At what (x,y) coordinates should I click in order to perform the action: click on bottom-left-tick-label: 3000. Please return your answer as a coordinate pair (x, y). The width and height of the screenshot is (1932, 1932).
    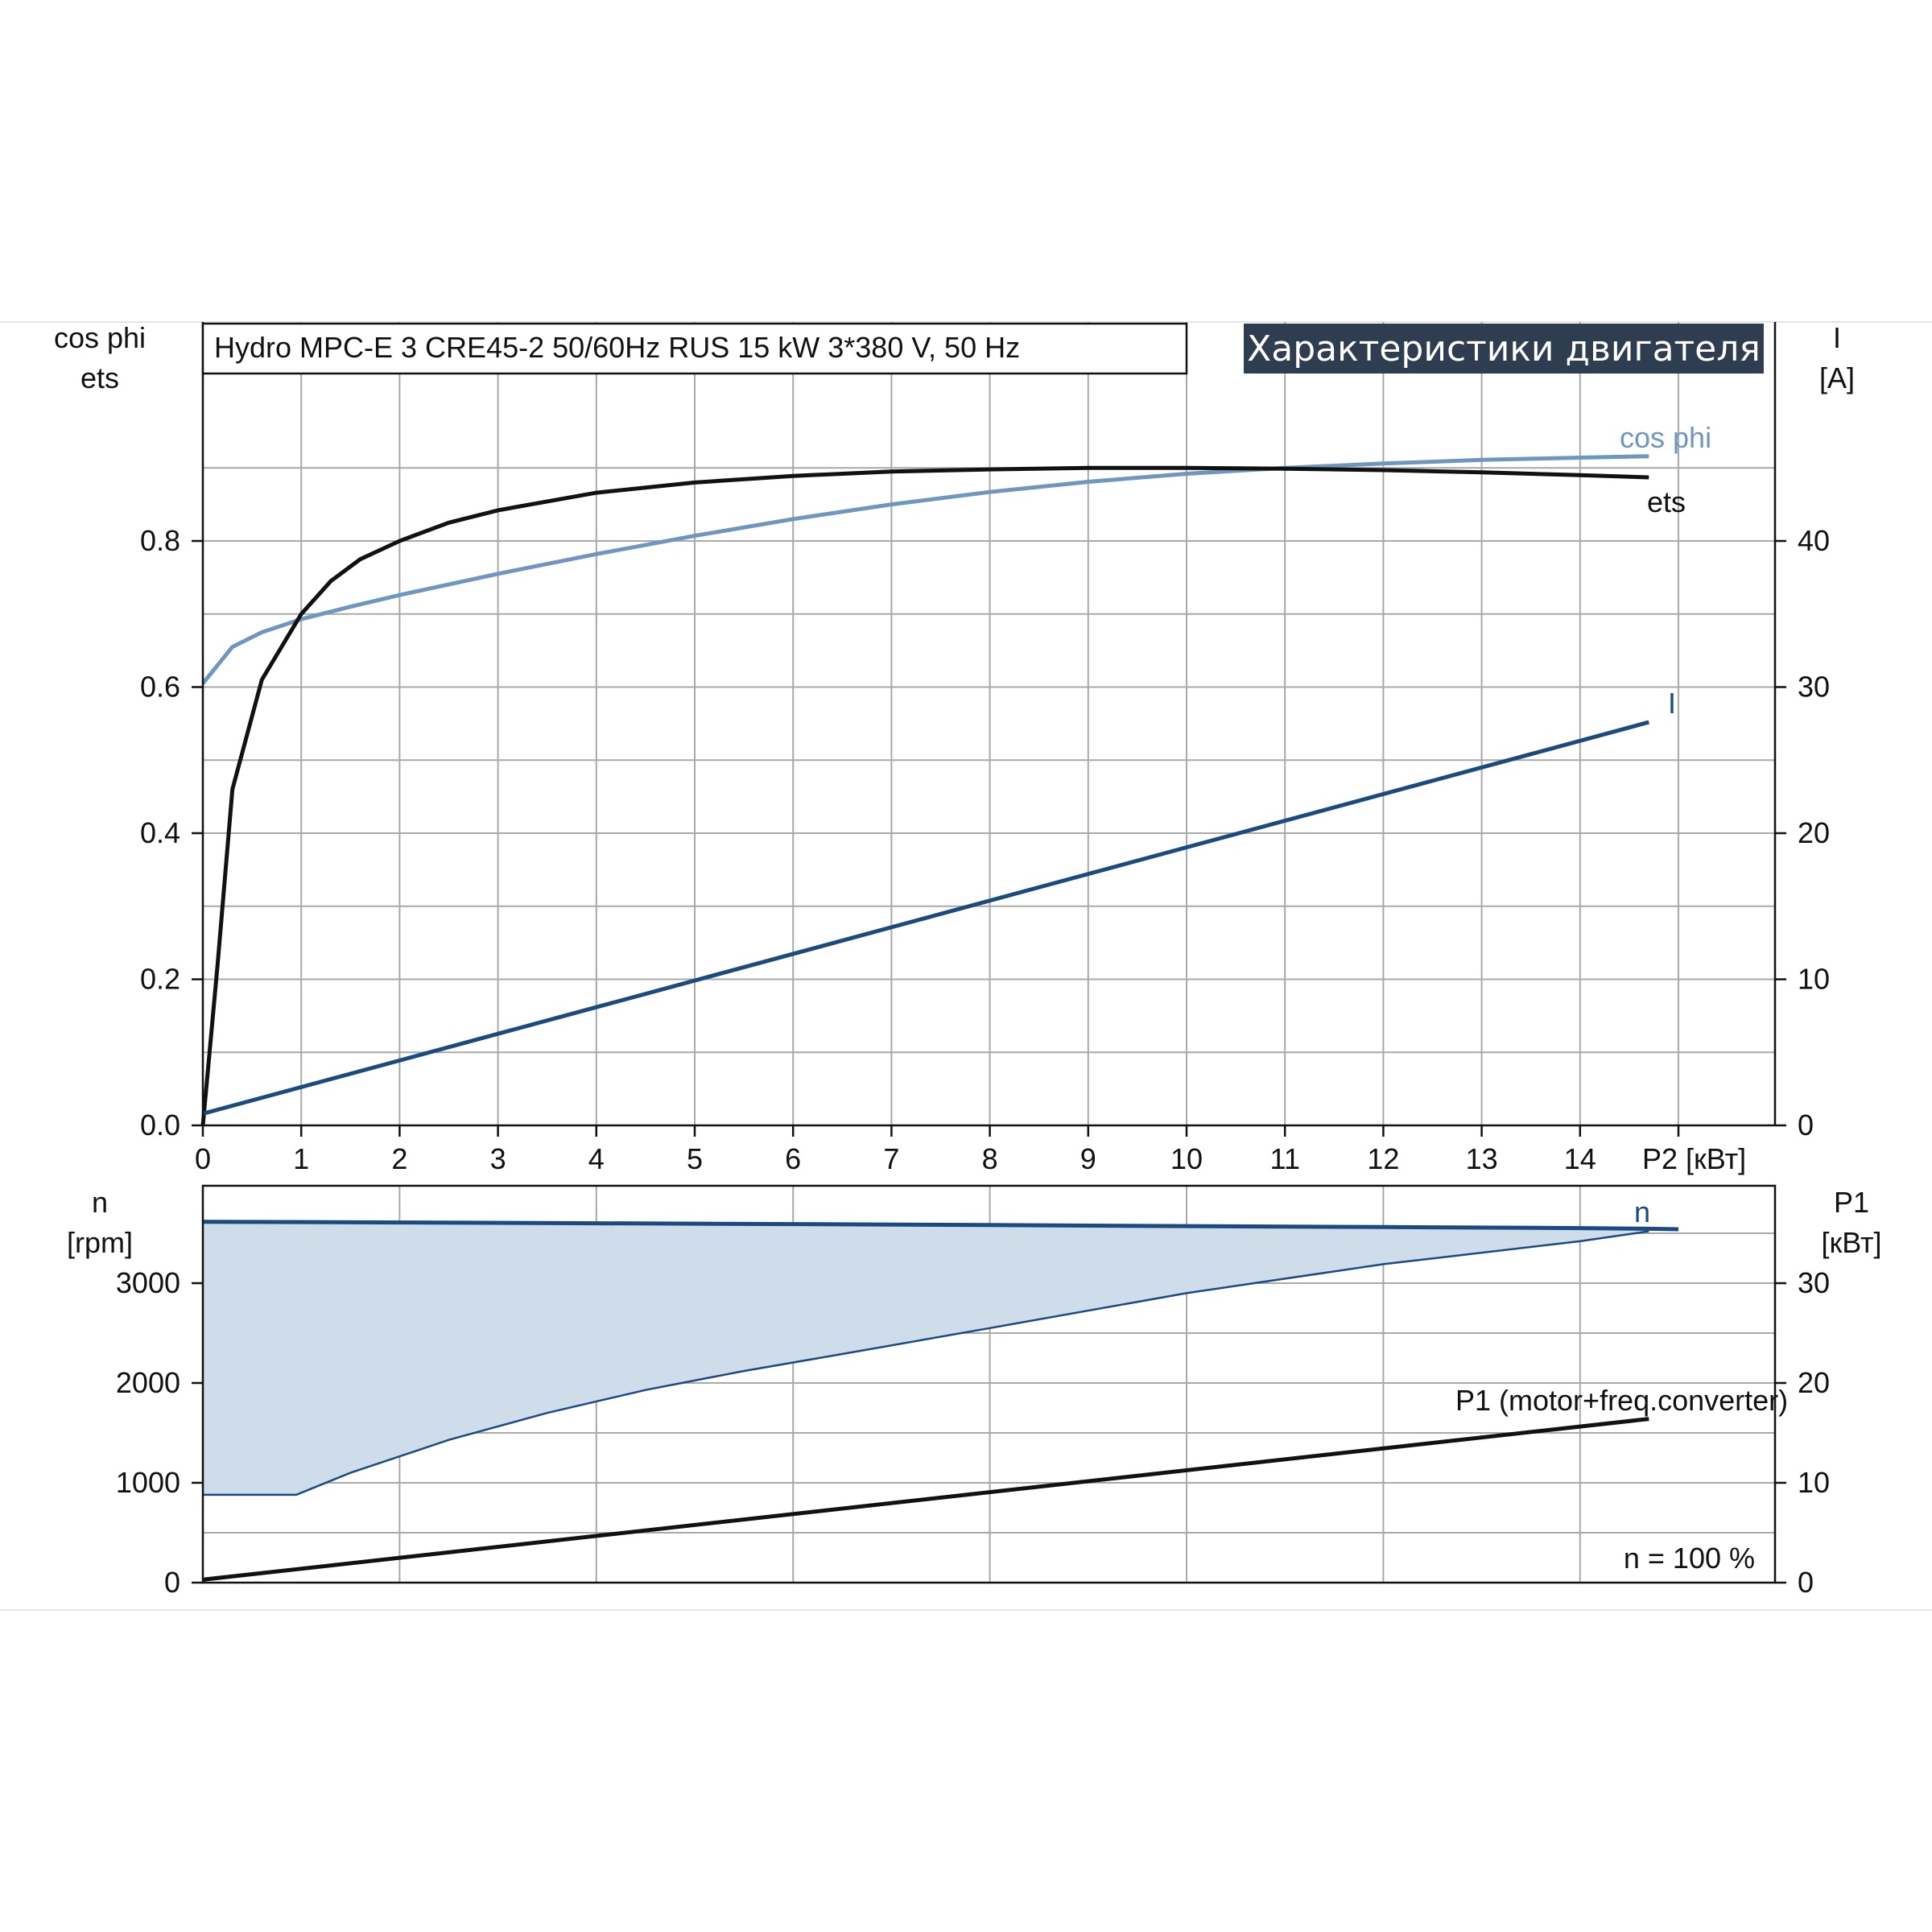
    Looking at the image, I should click on (148, 1282).